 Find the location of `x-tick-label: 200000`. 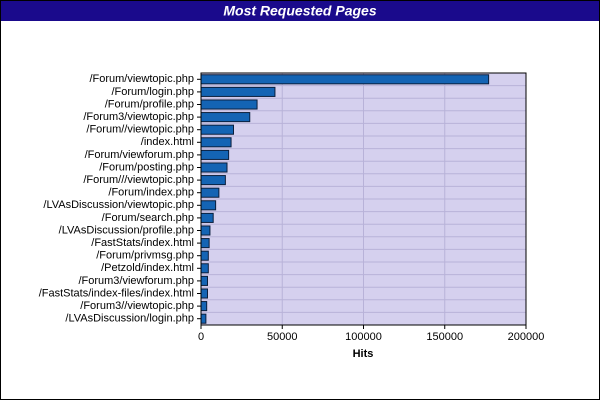

x-tick-label: 200000 is located at coordinates (526, 337).